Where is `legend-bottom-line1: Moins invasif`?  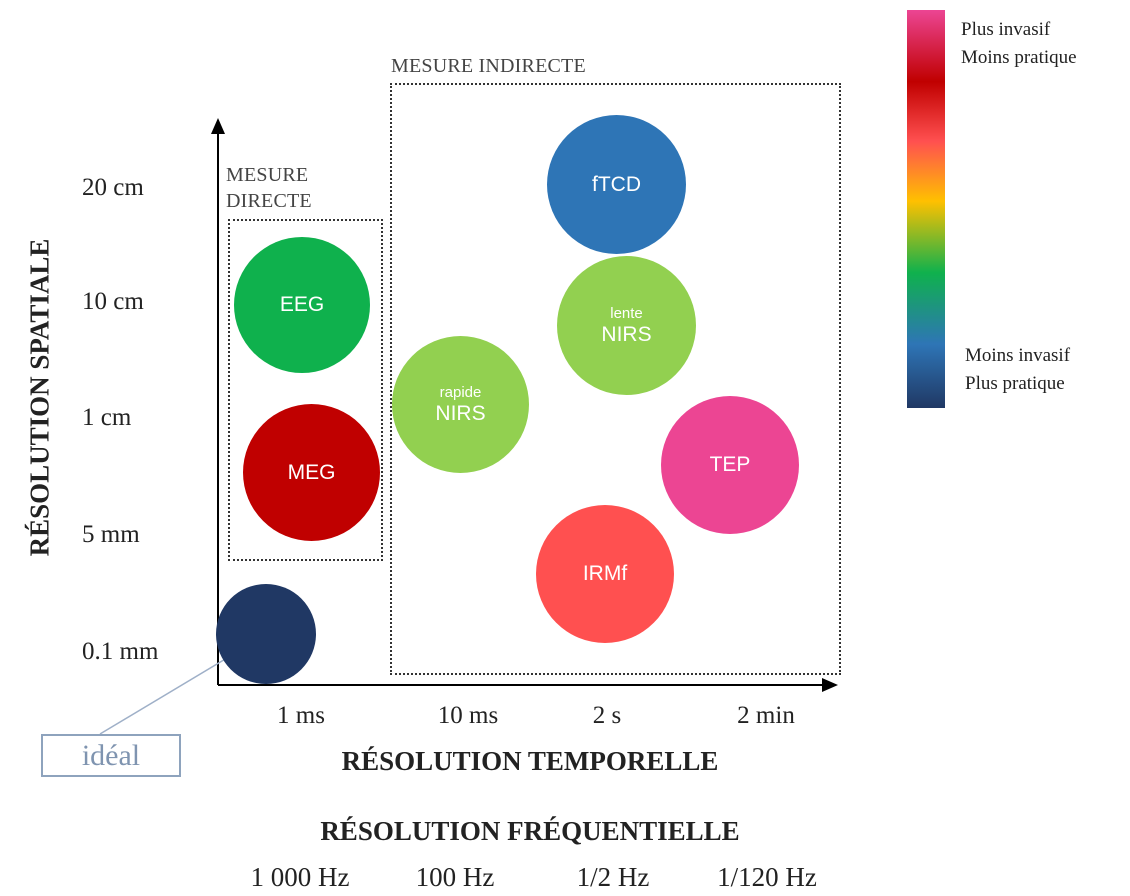
legend-bottom-line1: Moins invasif is located at coordinates (1018, 355).